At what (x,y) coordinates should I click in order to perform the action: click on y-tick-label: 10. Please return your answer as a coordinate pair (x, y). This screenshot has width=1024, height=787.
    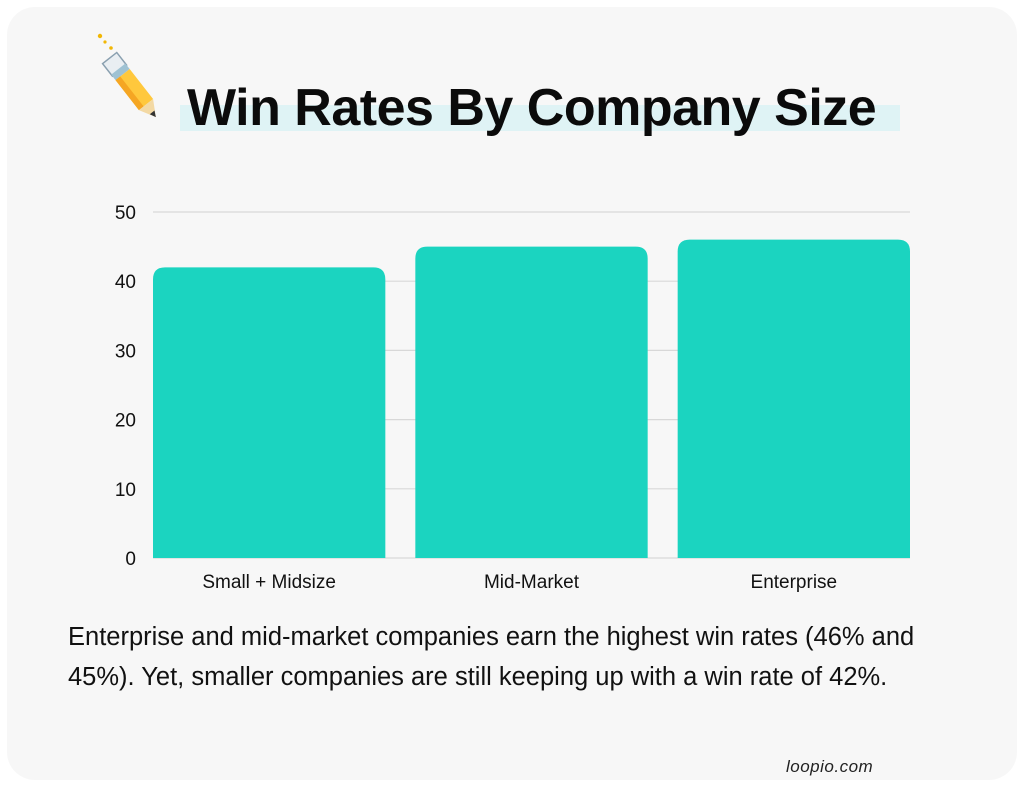
    Looking at the image, I should click on (125, 490).